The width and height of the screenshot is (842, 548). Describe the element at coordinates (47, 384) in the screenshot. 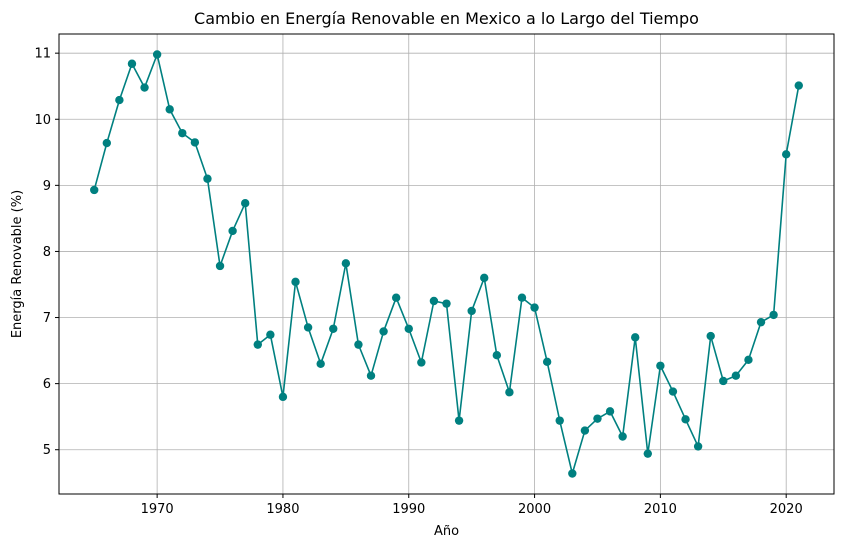

I see `y-tick-label: 6` at that location.